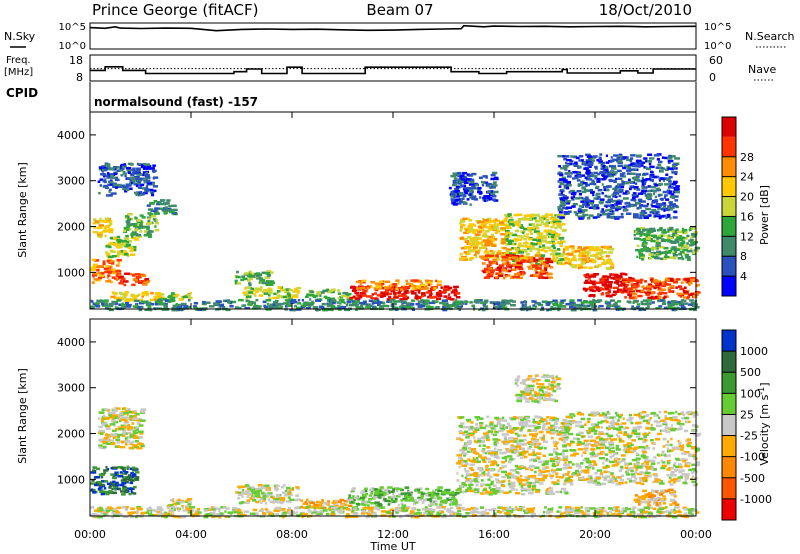  I want to click on colorbar-segment, so click(729, 226).